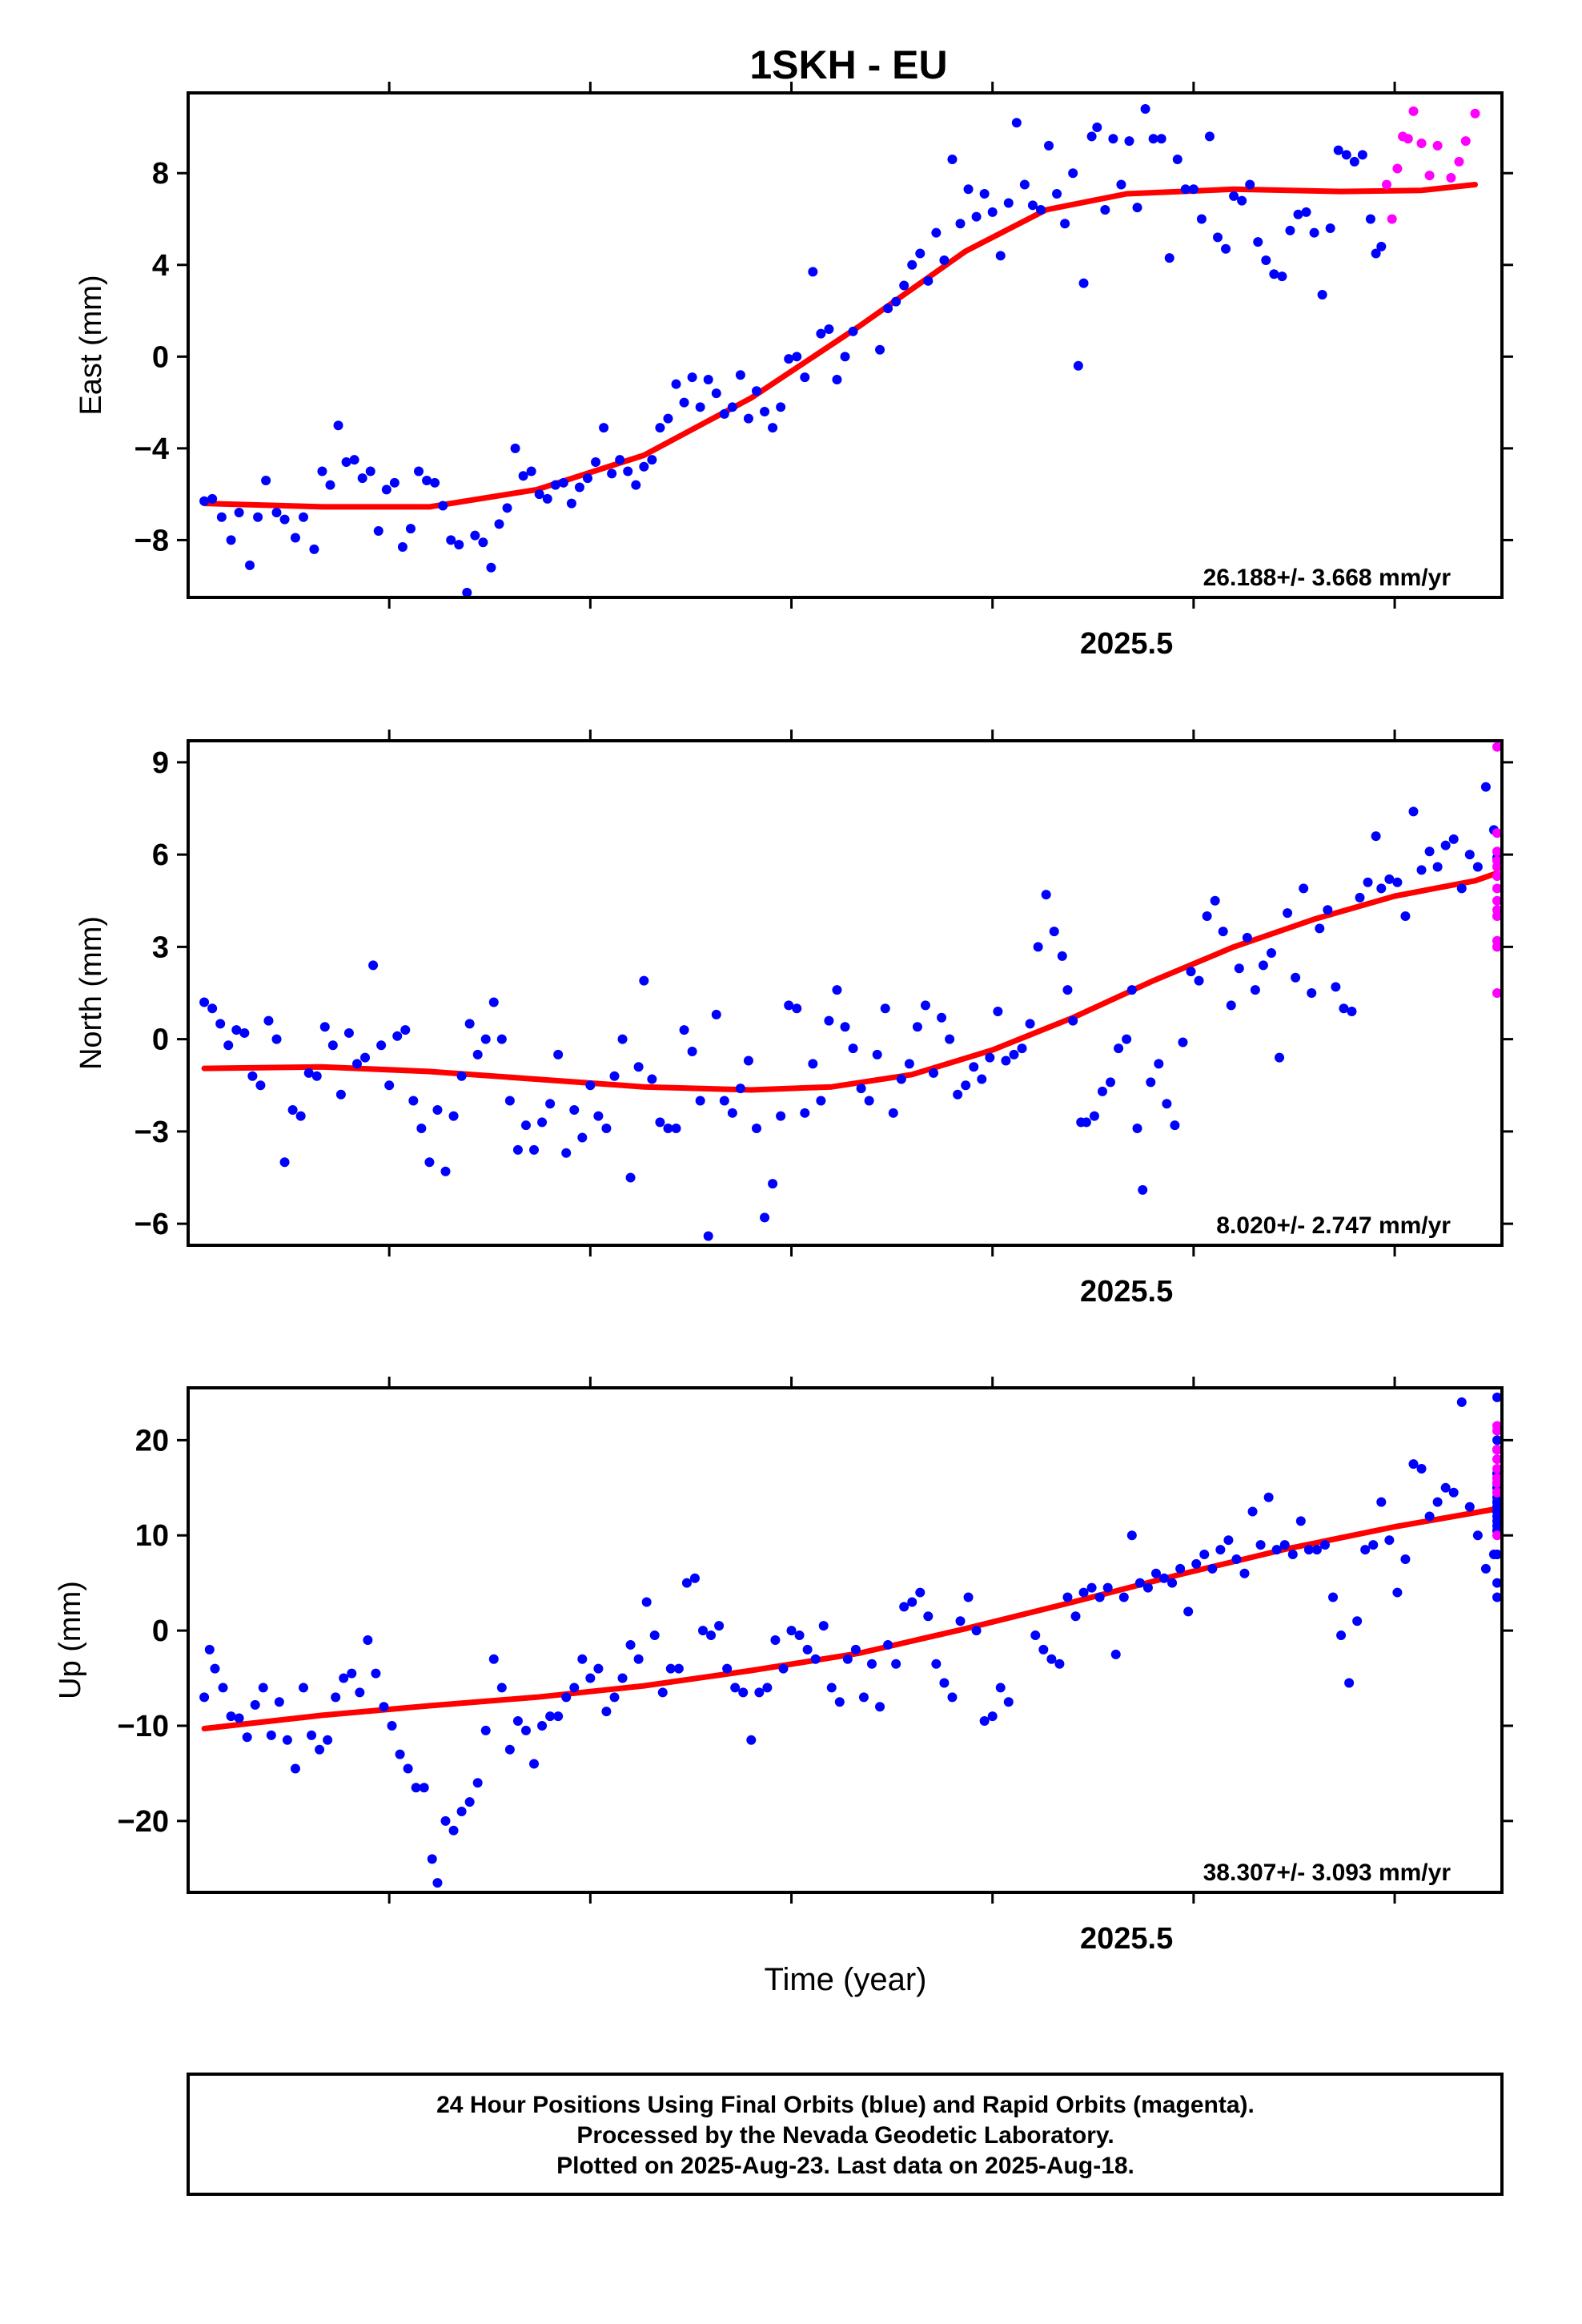  What do you see at coordinates (1392, 219) in the screenshot?
I see `east-rapid-point` at bounding box center [1392, 219].